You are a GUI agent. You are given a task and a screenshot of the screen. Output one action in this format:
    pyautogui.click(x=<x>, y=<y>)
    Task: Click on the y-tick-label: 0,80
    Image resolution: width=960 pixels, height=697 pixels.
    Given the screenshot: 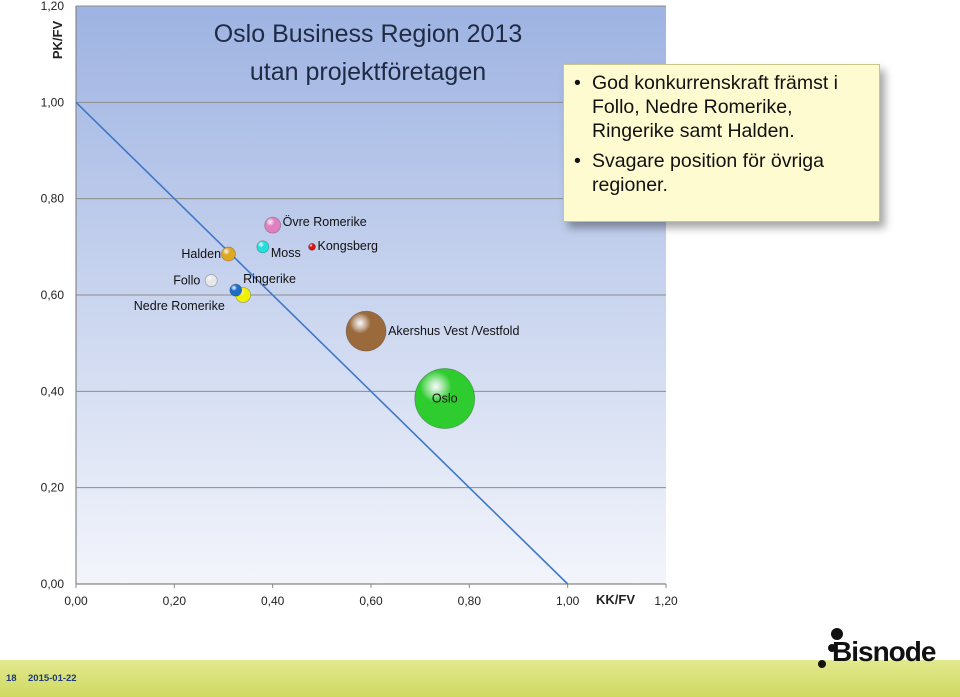 What is the action you would take?
    pyautogui.click(x=53, y=199)
    